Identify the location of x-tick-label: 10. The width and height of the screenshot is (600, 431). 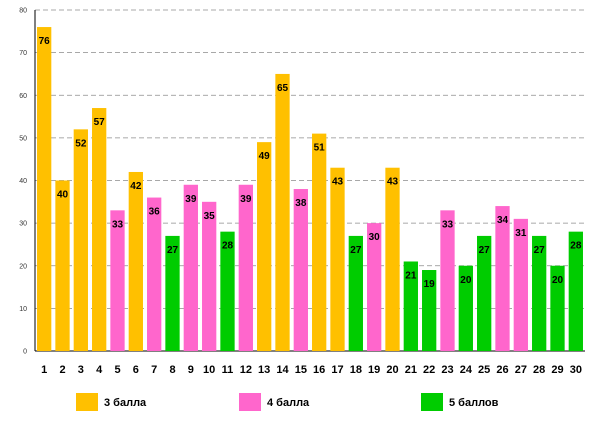
(209, 370).